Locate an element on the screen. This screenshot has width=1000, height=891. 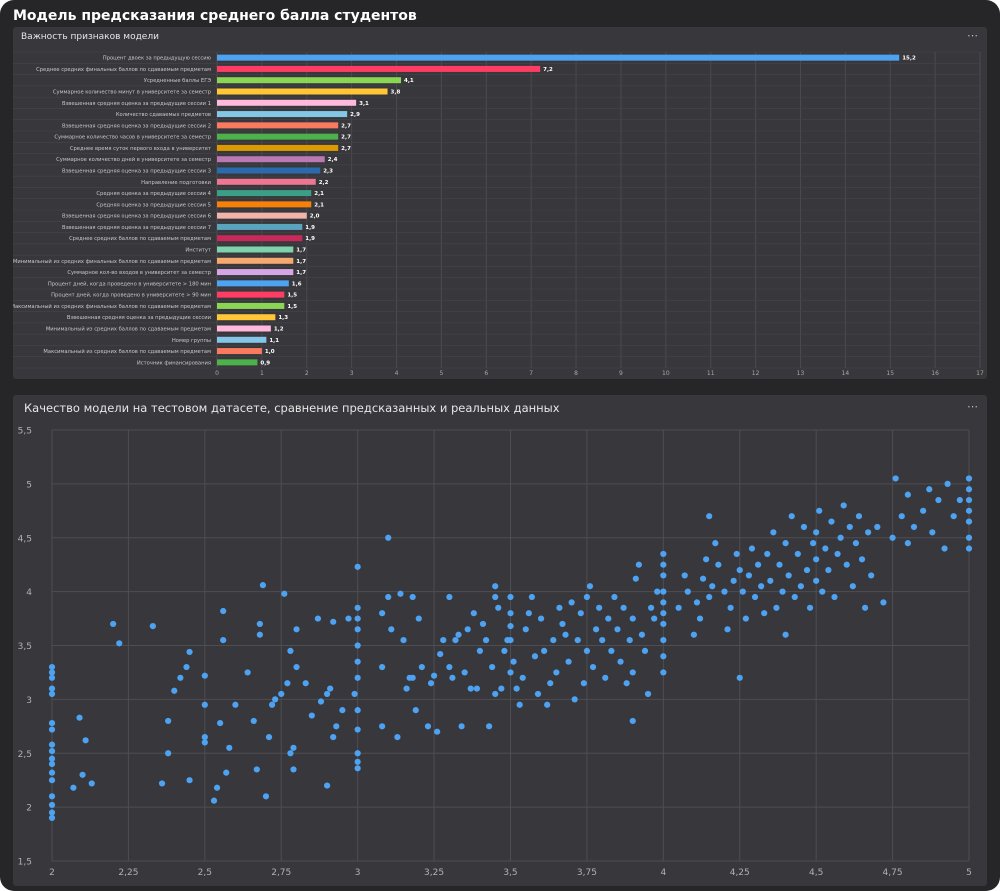
y-tick-label: 4,5 is located at coordinates (25, 539).